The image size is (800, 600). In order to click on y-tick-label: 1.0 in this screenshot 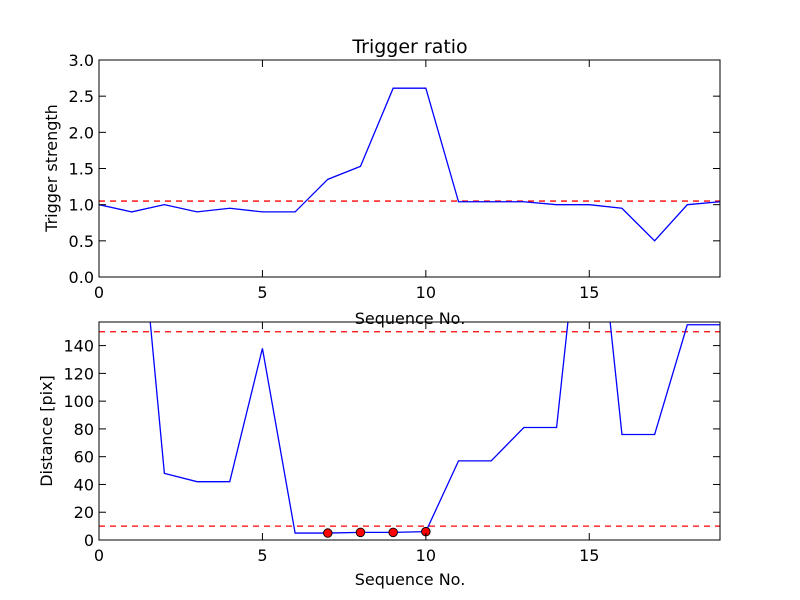, I will do `click(81, 205)`.